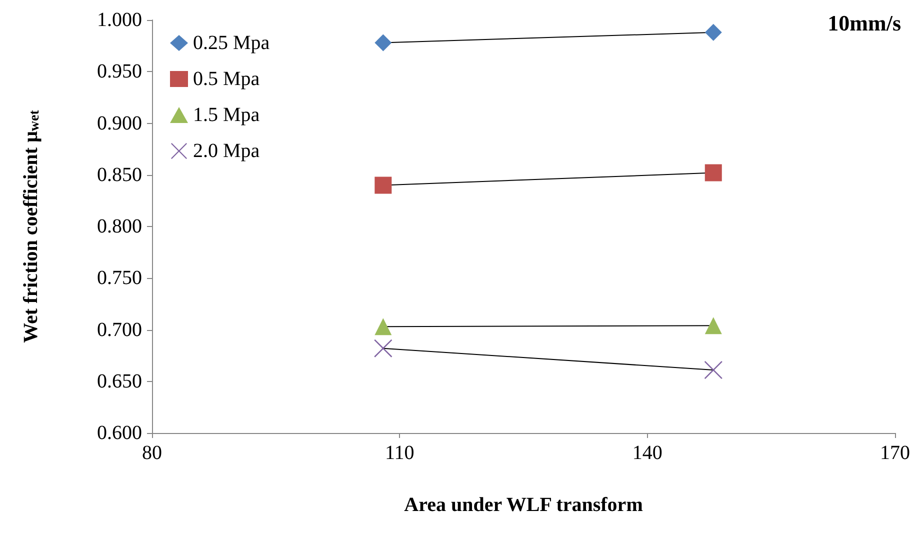 The height and width of the screenshot is (542, 921). What do you see at coordinates (119, 71) in the screenshot?
I see `y-tick-label: 0.950` at bounding box center [119, 71].